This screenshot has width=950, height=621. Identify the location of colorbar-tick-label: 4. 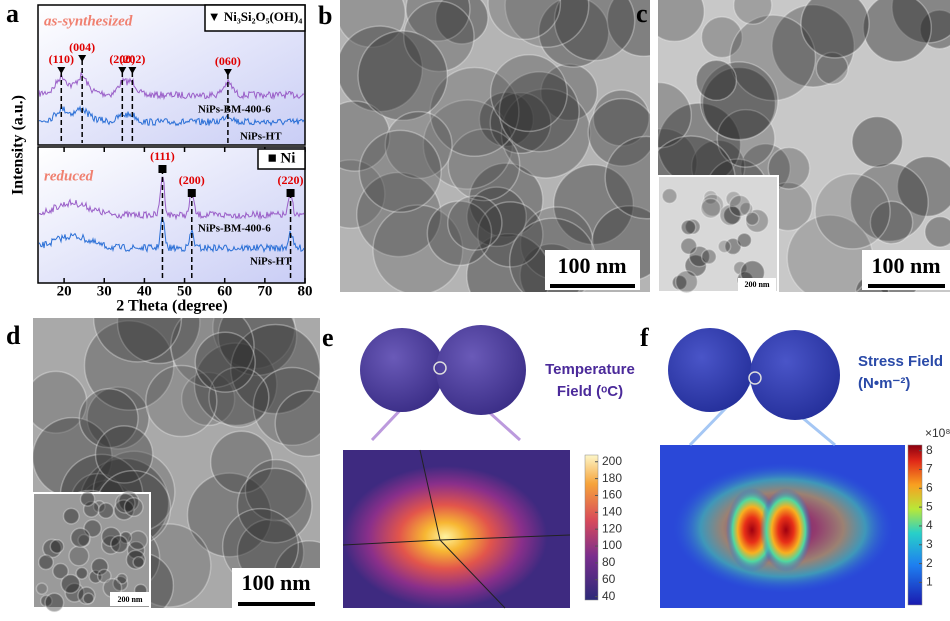
(929, 525).